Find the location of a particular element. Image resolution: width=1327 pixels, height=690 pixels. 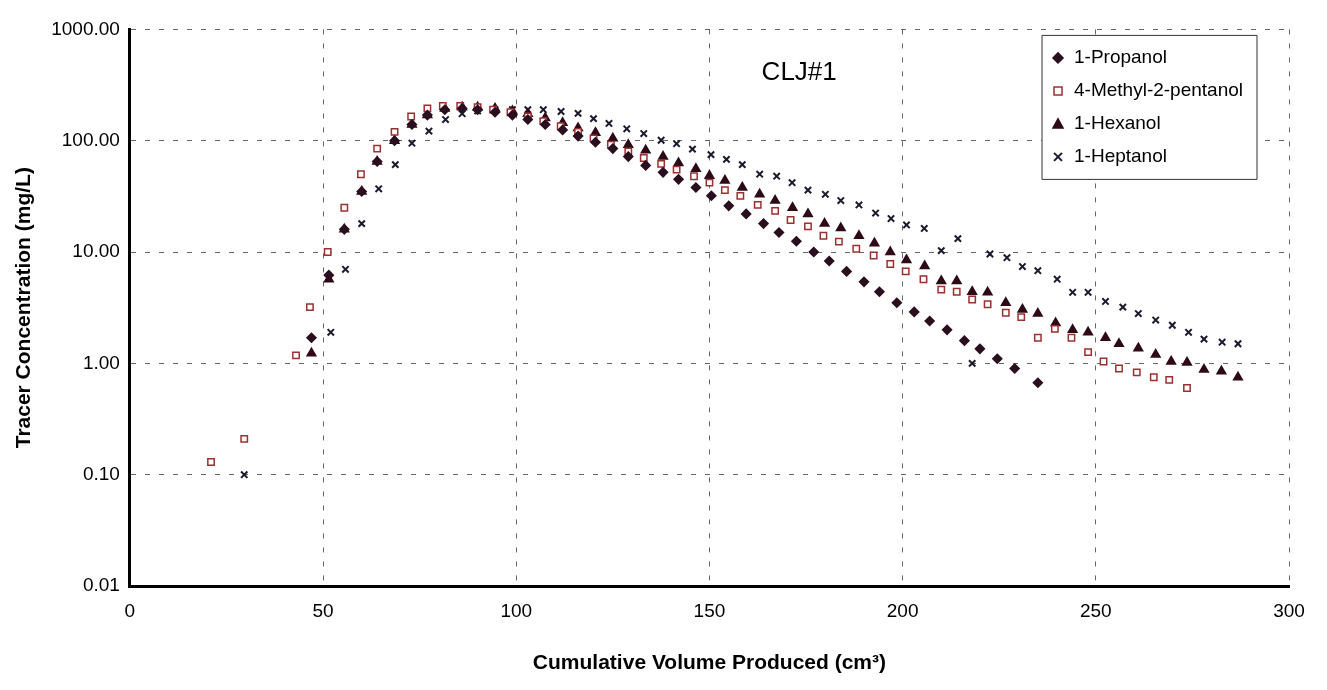

y-tick-label: 10.00 is located at coordinates (96, 251).